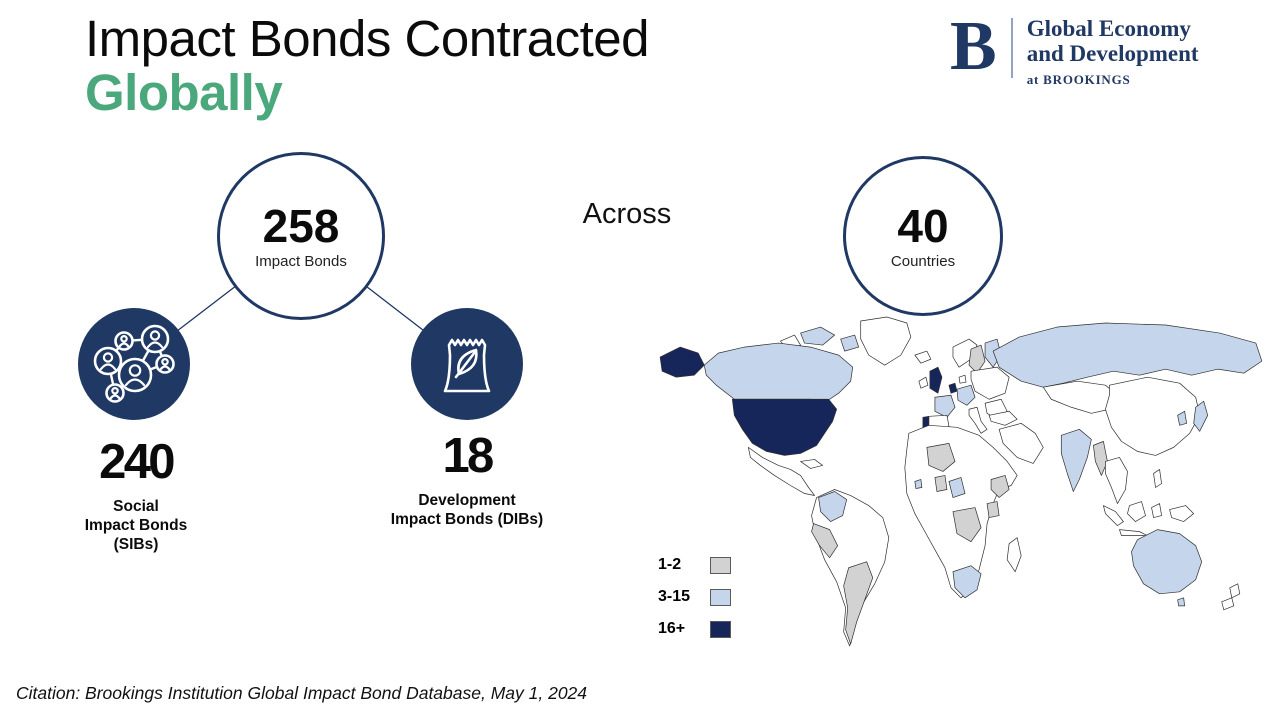 The height and width of the screenshot is (720, 1280). What do you see at coordinates (967, 525) in the screenshot?
I see `map-country-drc` at bounding box center [967, 525].